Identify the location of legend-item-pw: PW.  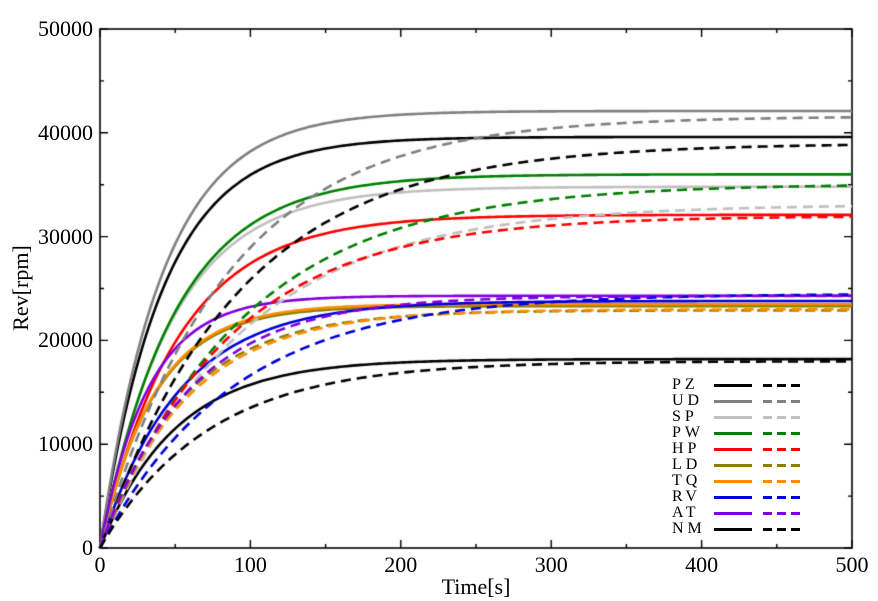
(736, 433).